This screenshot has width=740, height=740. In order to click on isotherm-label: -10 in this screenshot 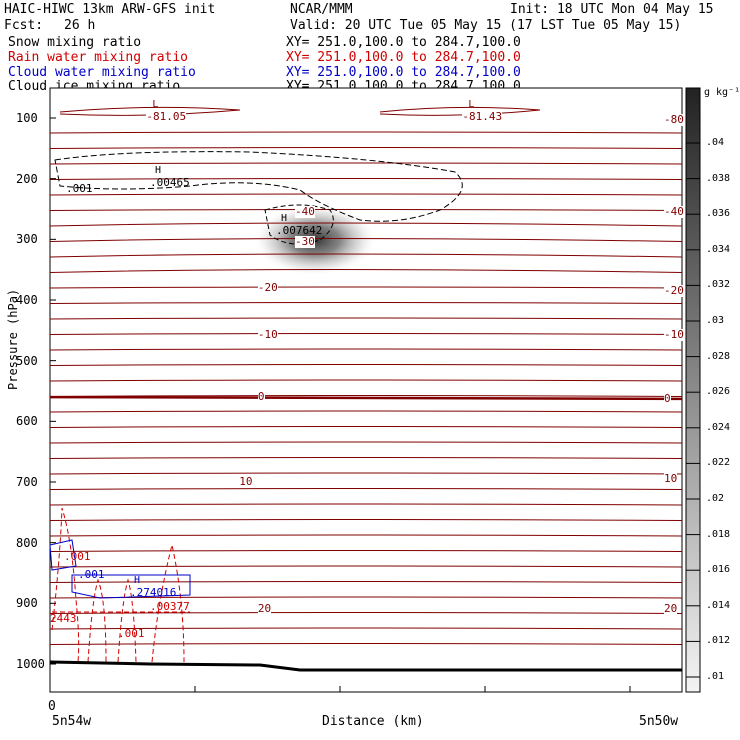, I will do `click(674, 335)`.